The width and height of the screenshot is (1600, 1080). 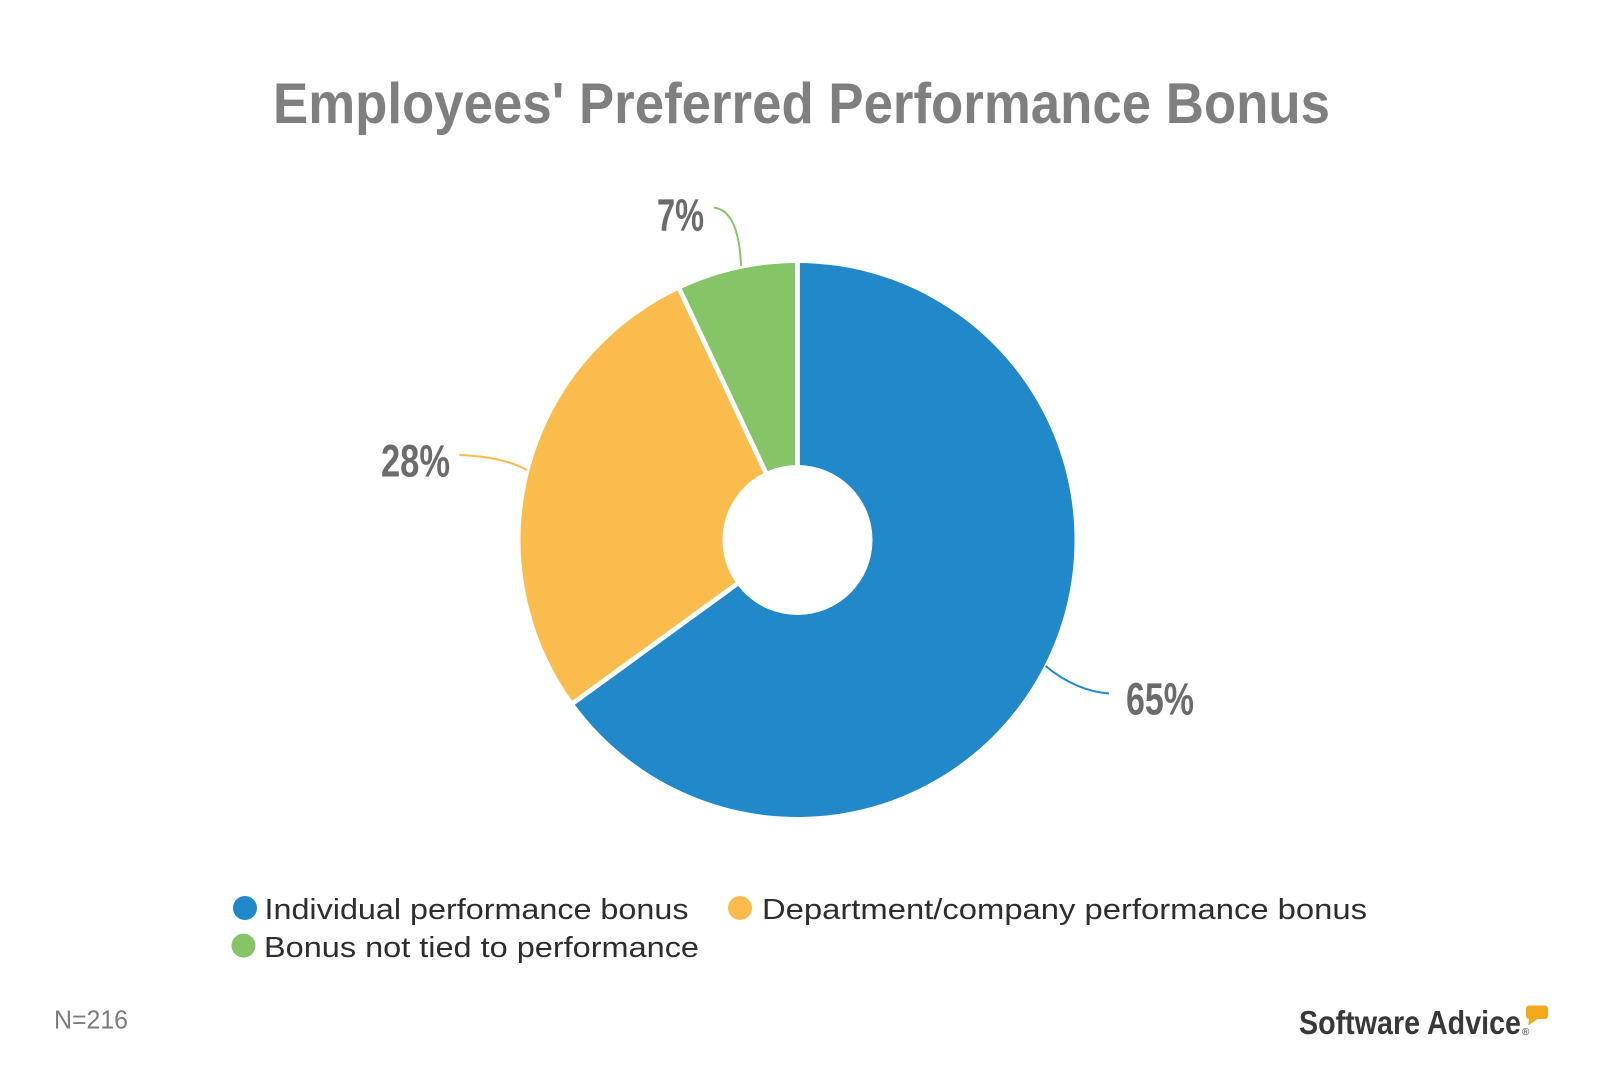 What do you see at coordinates (481, 948) in the screenshot?
I see `svg-text: Bonus not tied to performance` at bounding box center [481, 948].